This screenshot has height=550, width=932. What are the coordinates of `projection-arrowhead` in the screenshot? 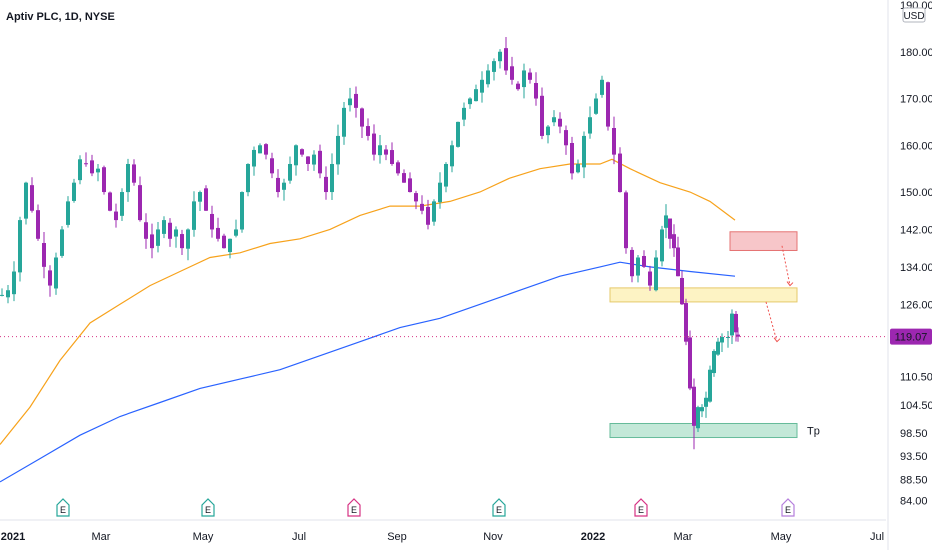 It's located at (777, 340).